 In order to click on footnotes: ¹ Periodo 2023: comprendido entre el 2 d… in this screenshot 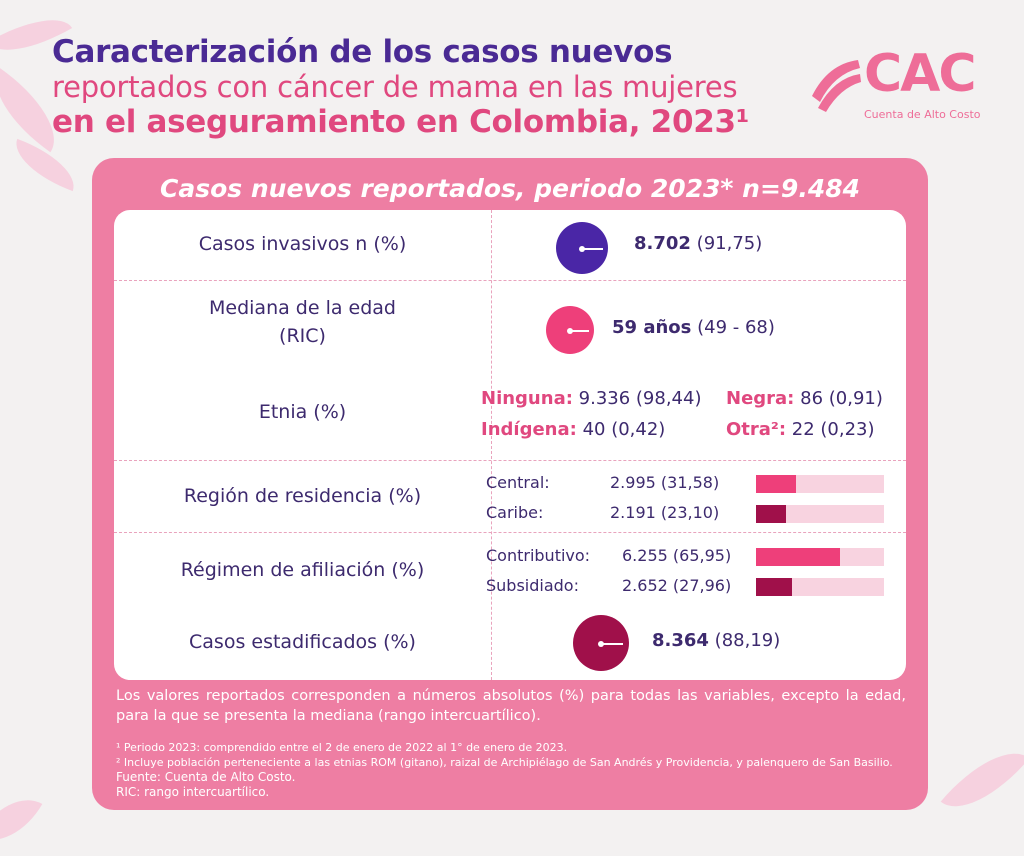, I will do `click(504, 770)`.